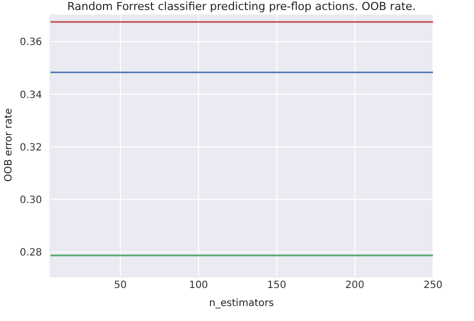 The height and width of the screenshot is (321, 474). I want to click on x-axis-title: n_estimators, so click(241, 303).